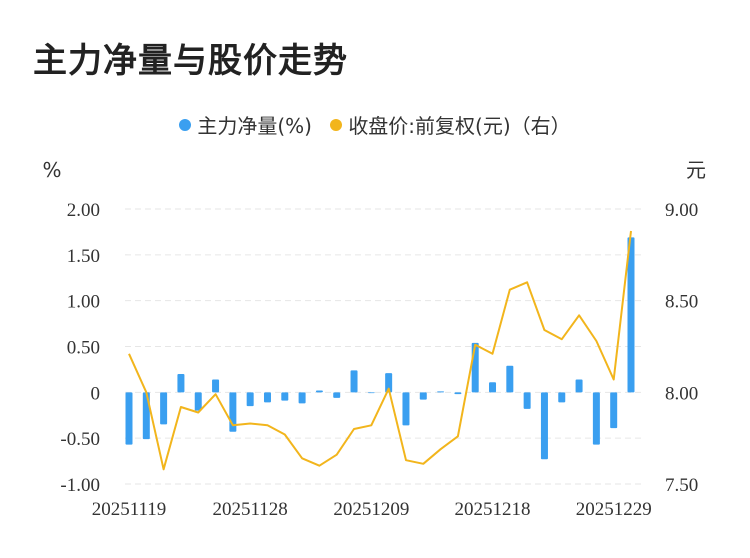 This screenshot has height=558, width=750. Describe the element at coordinates (51, 170) in the screenshot. I see `y-left-unit-label: %` at that location.